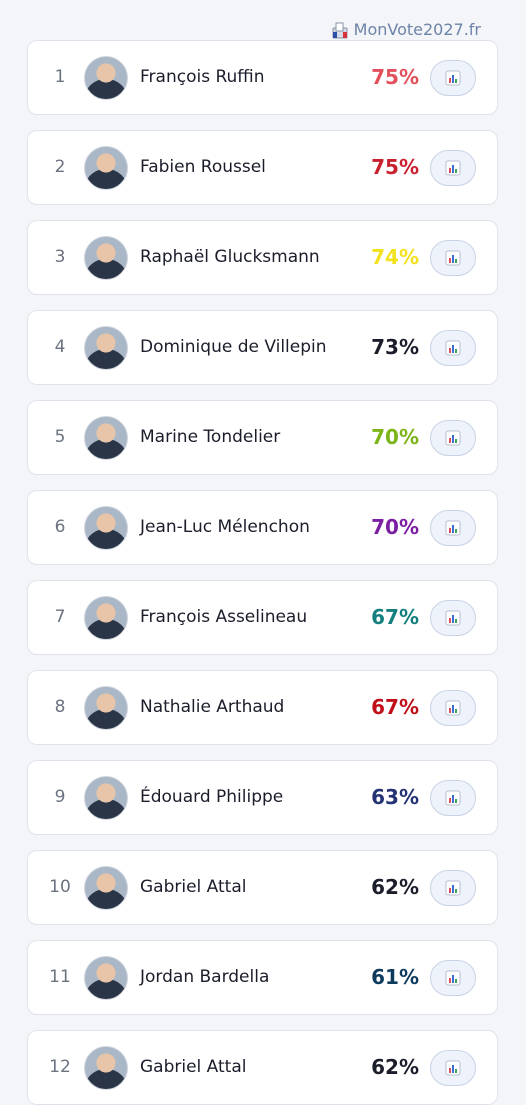  What do you see at coordinates (224, 617) in the screenshot?
I see `candidate-name: François Asselineau` at bounding box center [224, 617].